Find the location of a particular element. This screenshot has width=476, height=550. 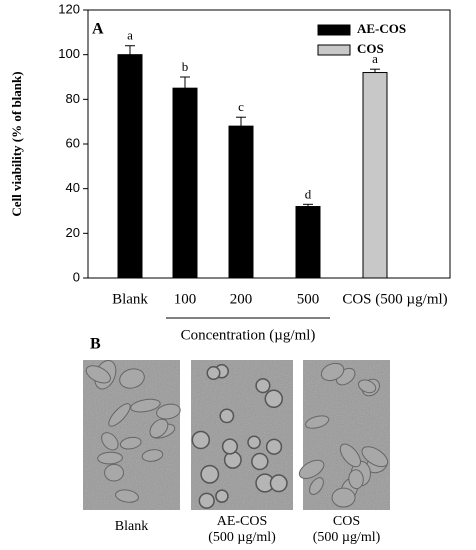

y-tick-label: 40 is located at coordinates (73, 187).